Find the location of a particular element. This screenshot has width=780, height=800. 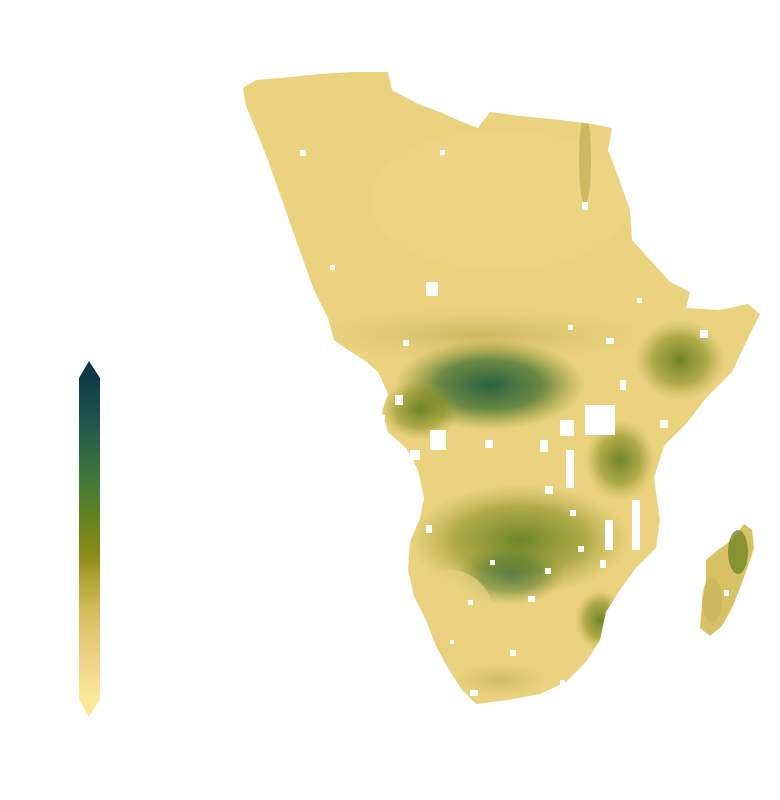

madagascar-east-values is located at coordinates (738, 552).